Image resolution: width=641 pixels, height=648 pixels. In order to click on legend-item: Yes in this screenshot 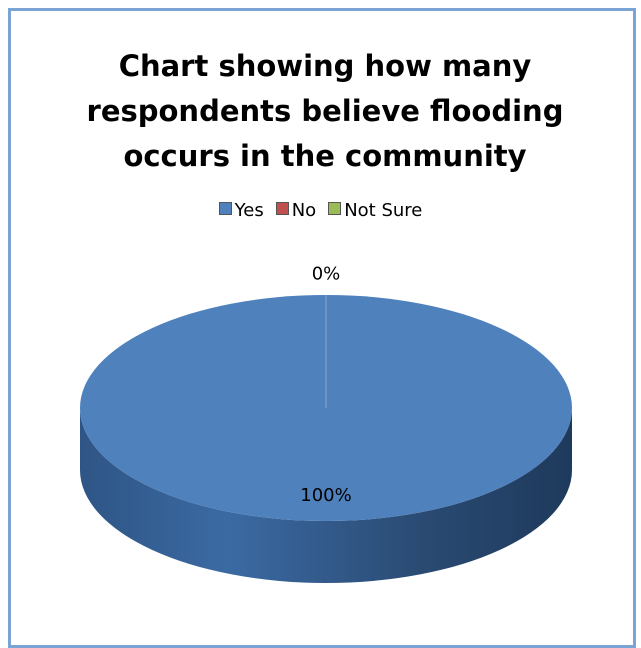, I will do `click(241, 210)`.